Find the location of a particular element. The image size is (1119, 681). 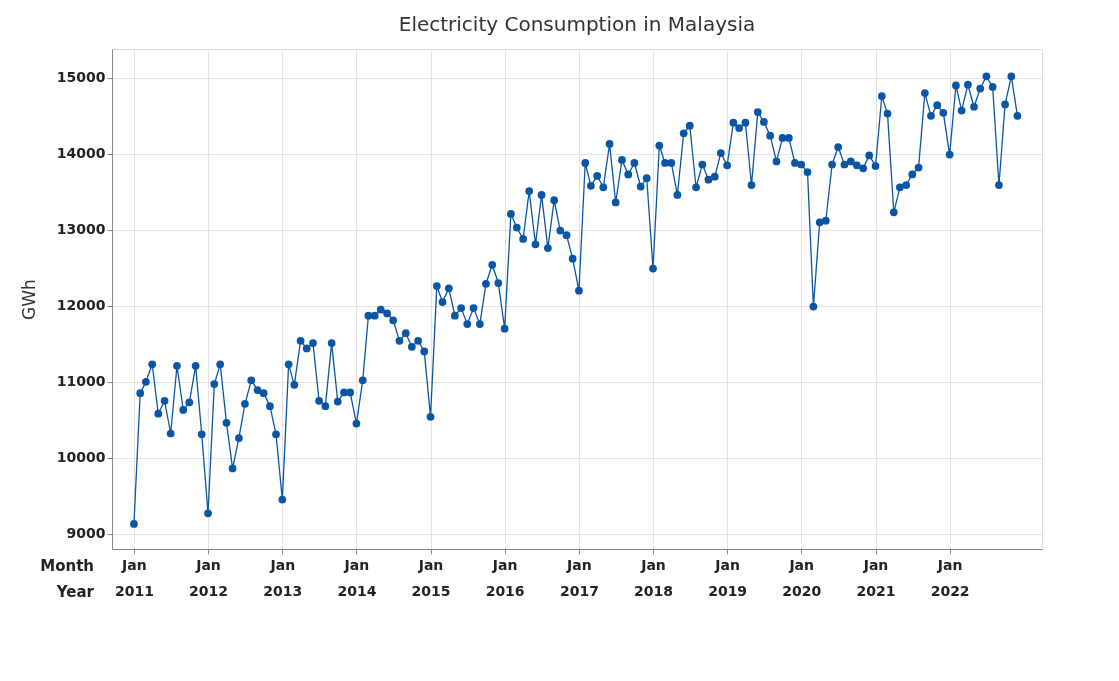

x-tick-label: Jan 2011 is located at coordinates (134, 577).